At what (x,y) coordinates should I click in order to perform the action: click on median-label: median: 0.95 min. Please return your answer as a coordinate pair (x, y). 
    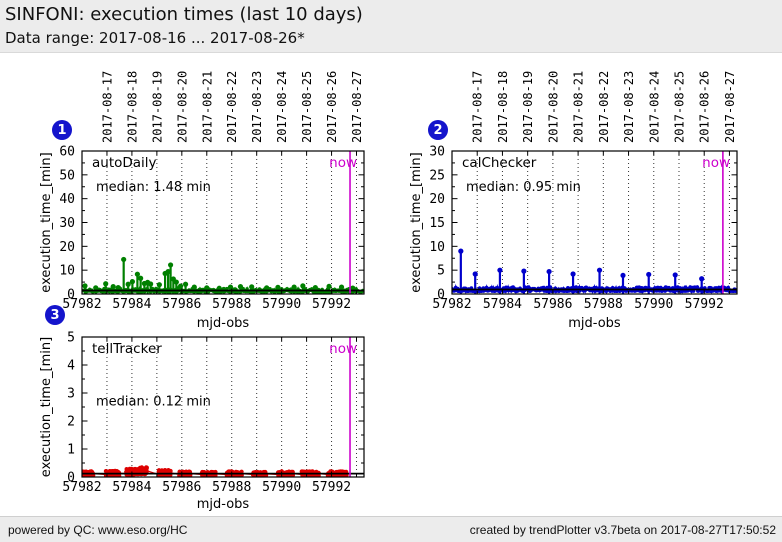
    Looking at the image, I should click on (523, 187).